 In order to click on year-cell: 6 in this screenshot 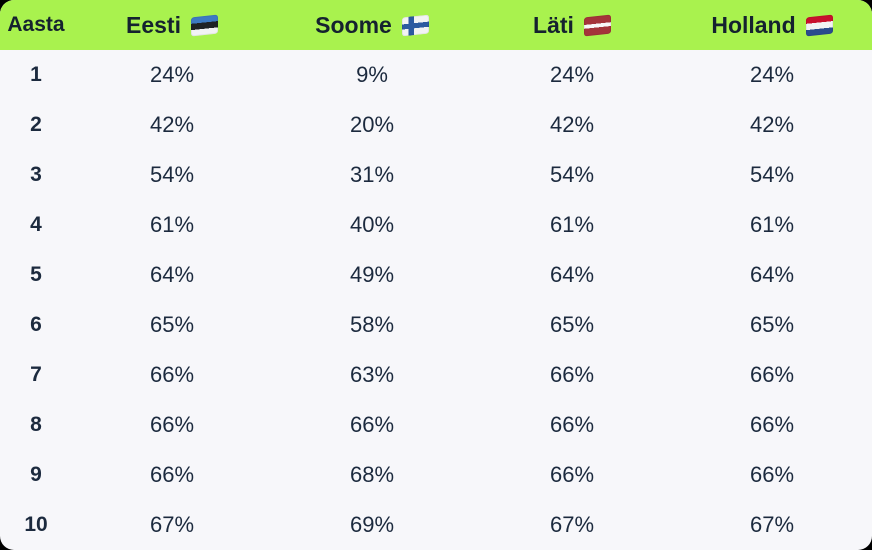, I will do `click(36, 324)`.